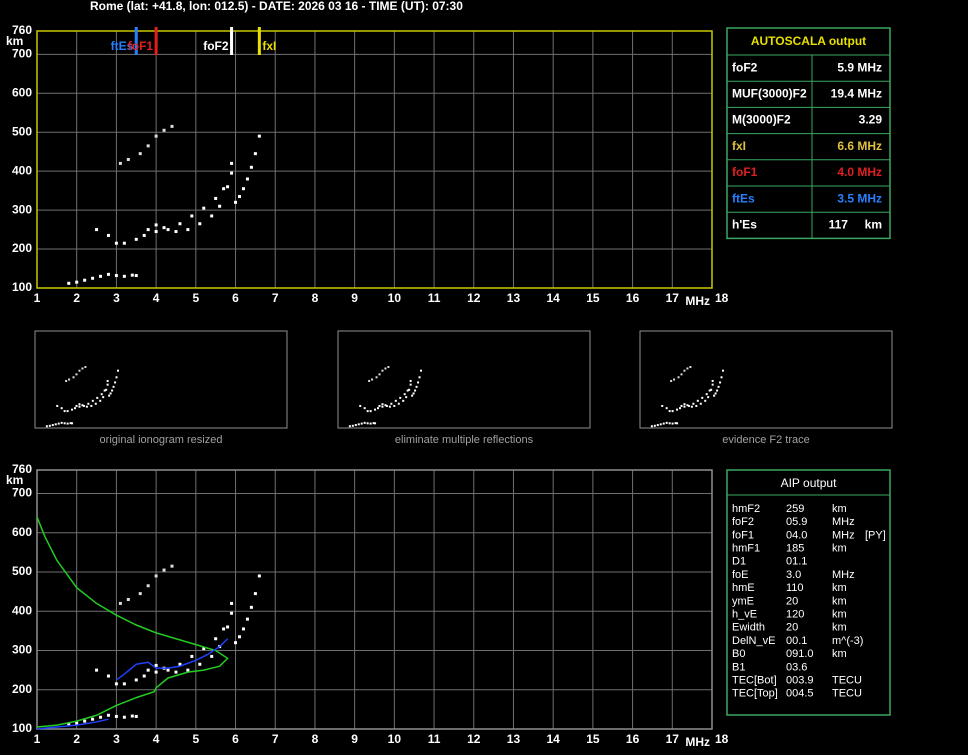  What do you see at coordinates (793, 575) in the screenshot?
I see `aip-cell: 3.0` at bounding box center [793, 575].